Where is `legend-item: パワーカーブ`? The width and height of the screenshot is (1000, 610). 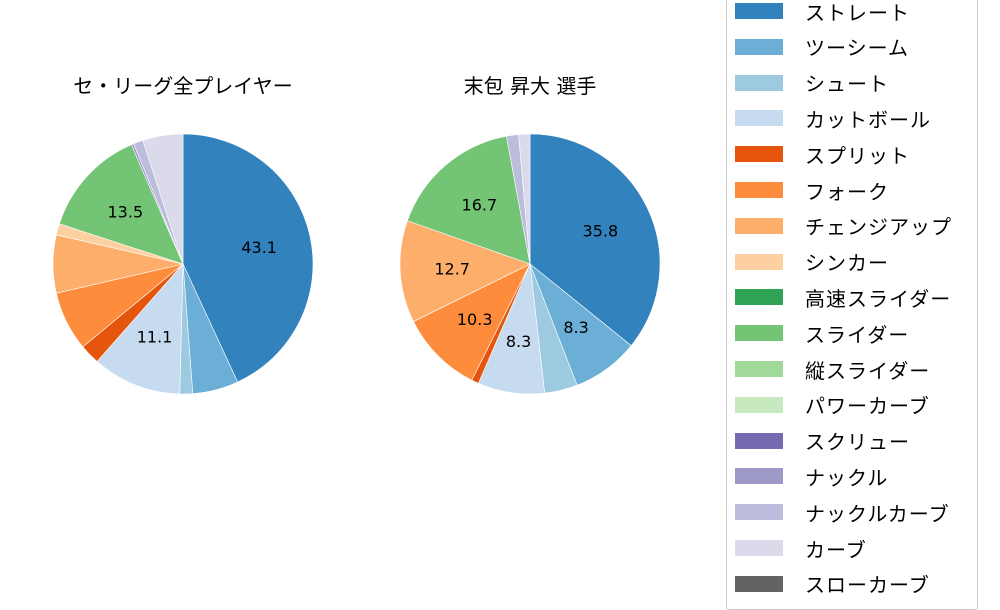 legend-item: パワーカーブ is located at coordinates (832, 406).